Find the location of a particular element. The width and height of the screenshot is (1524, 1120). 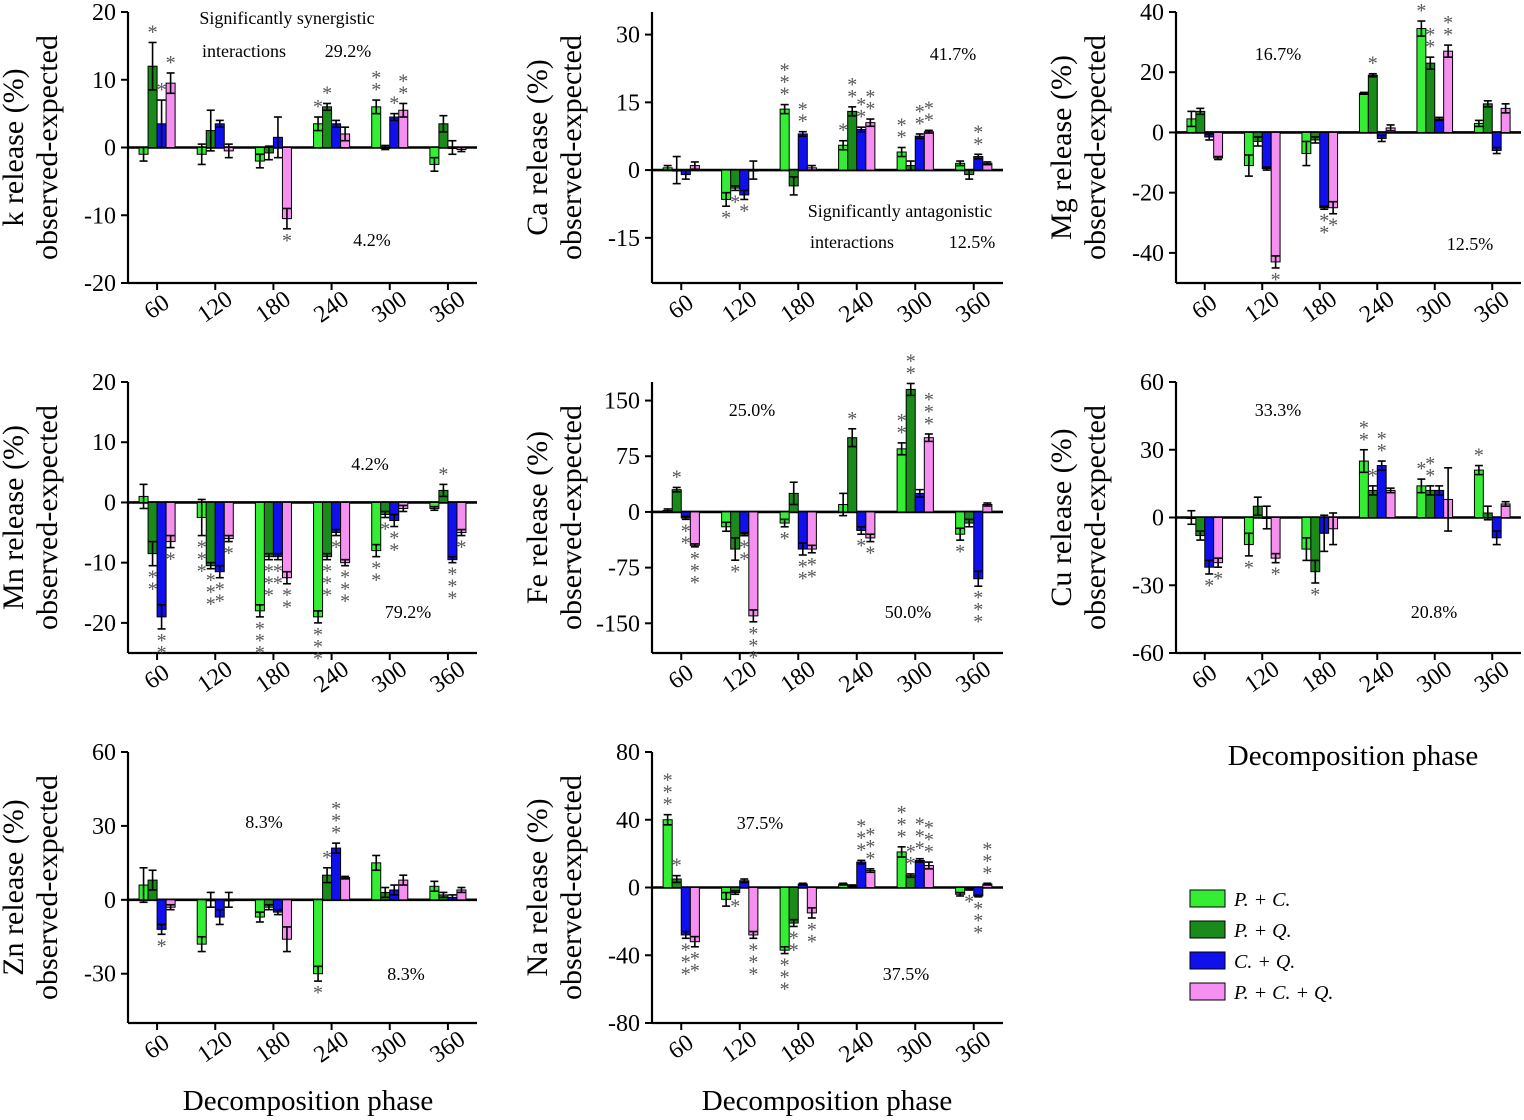

y-axis-label: Zn release (%)observed-expected is located at coordinates (32, 887).